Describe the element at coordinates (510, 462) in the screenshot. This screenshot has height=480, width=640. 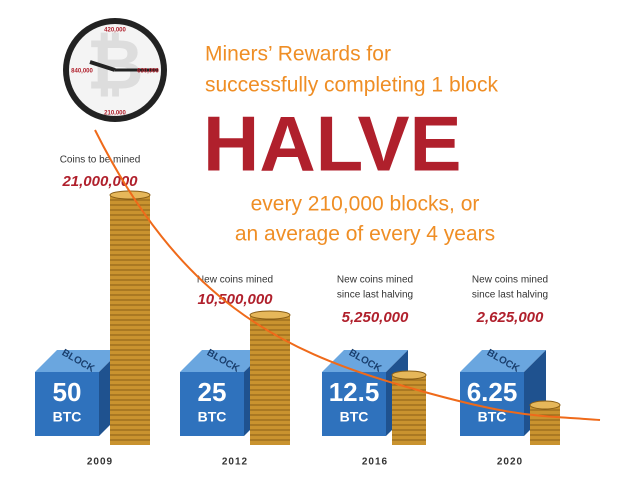
I see `year: 2020` at that location.